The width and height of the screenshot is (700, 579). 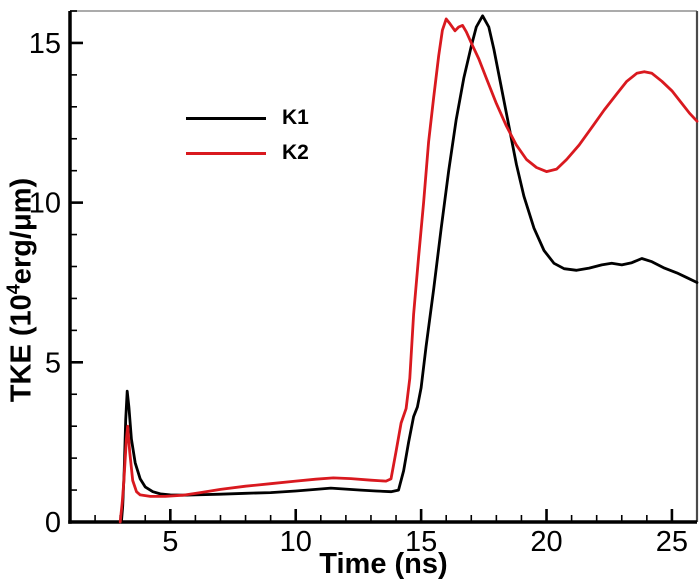 What do you see at coordinates (295, 152) in the screenshot?
I see `legend-label-k2: K2` at bounding box center [295, 152].